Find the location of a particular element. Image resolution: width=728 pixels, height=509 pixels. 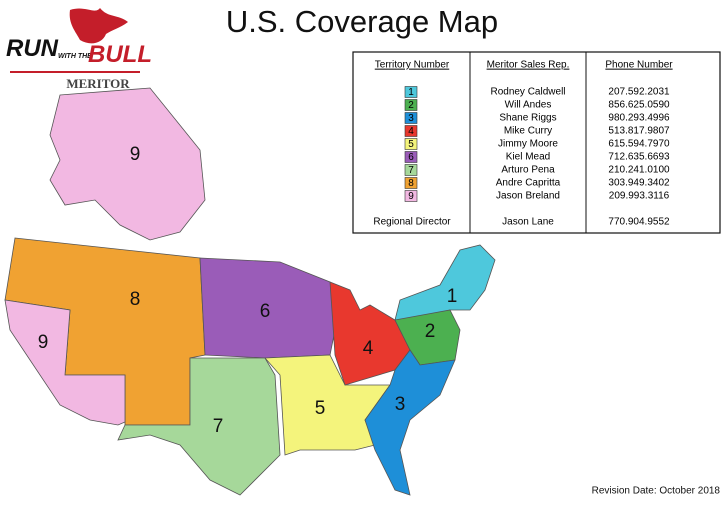

territory-label: 6 is located at coordinates (265, 311).